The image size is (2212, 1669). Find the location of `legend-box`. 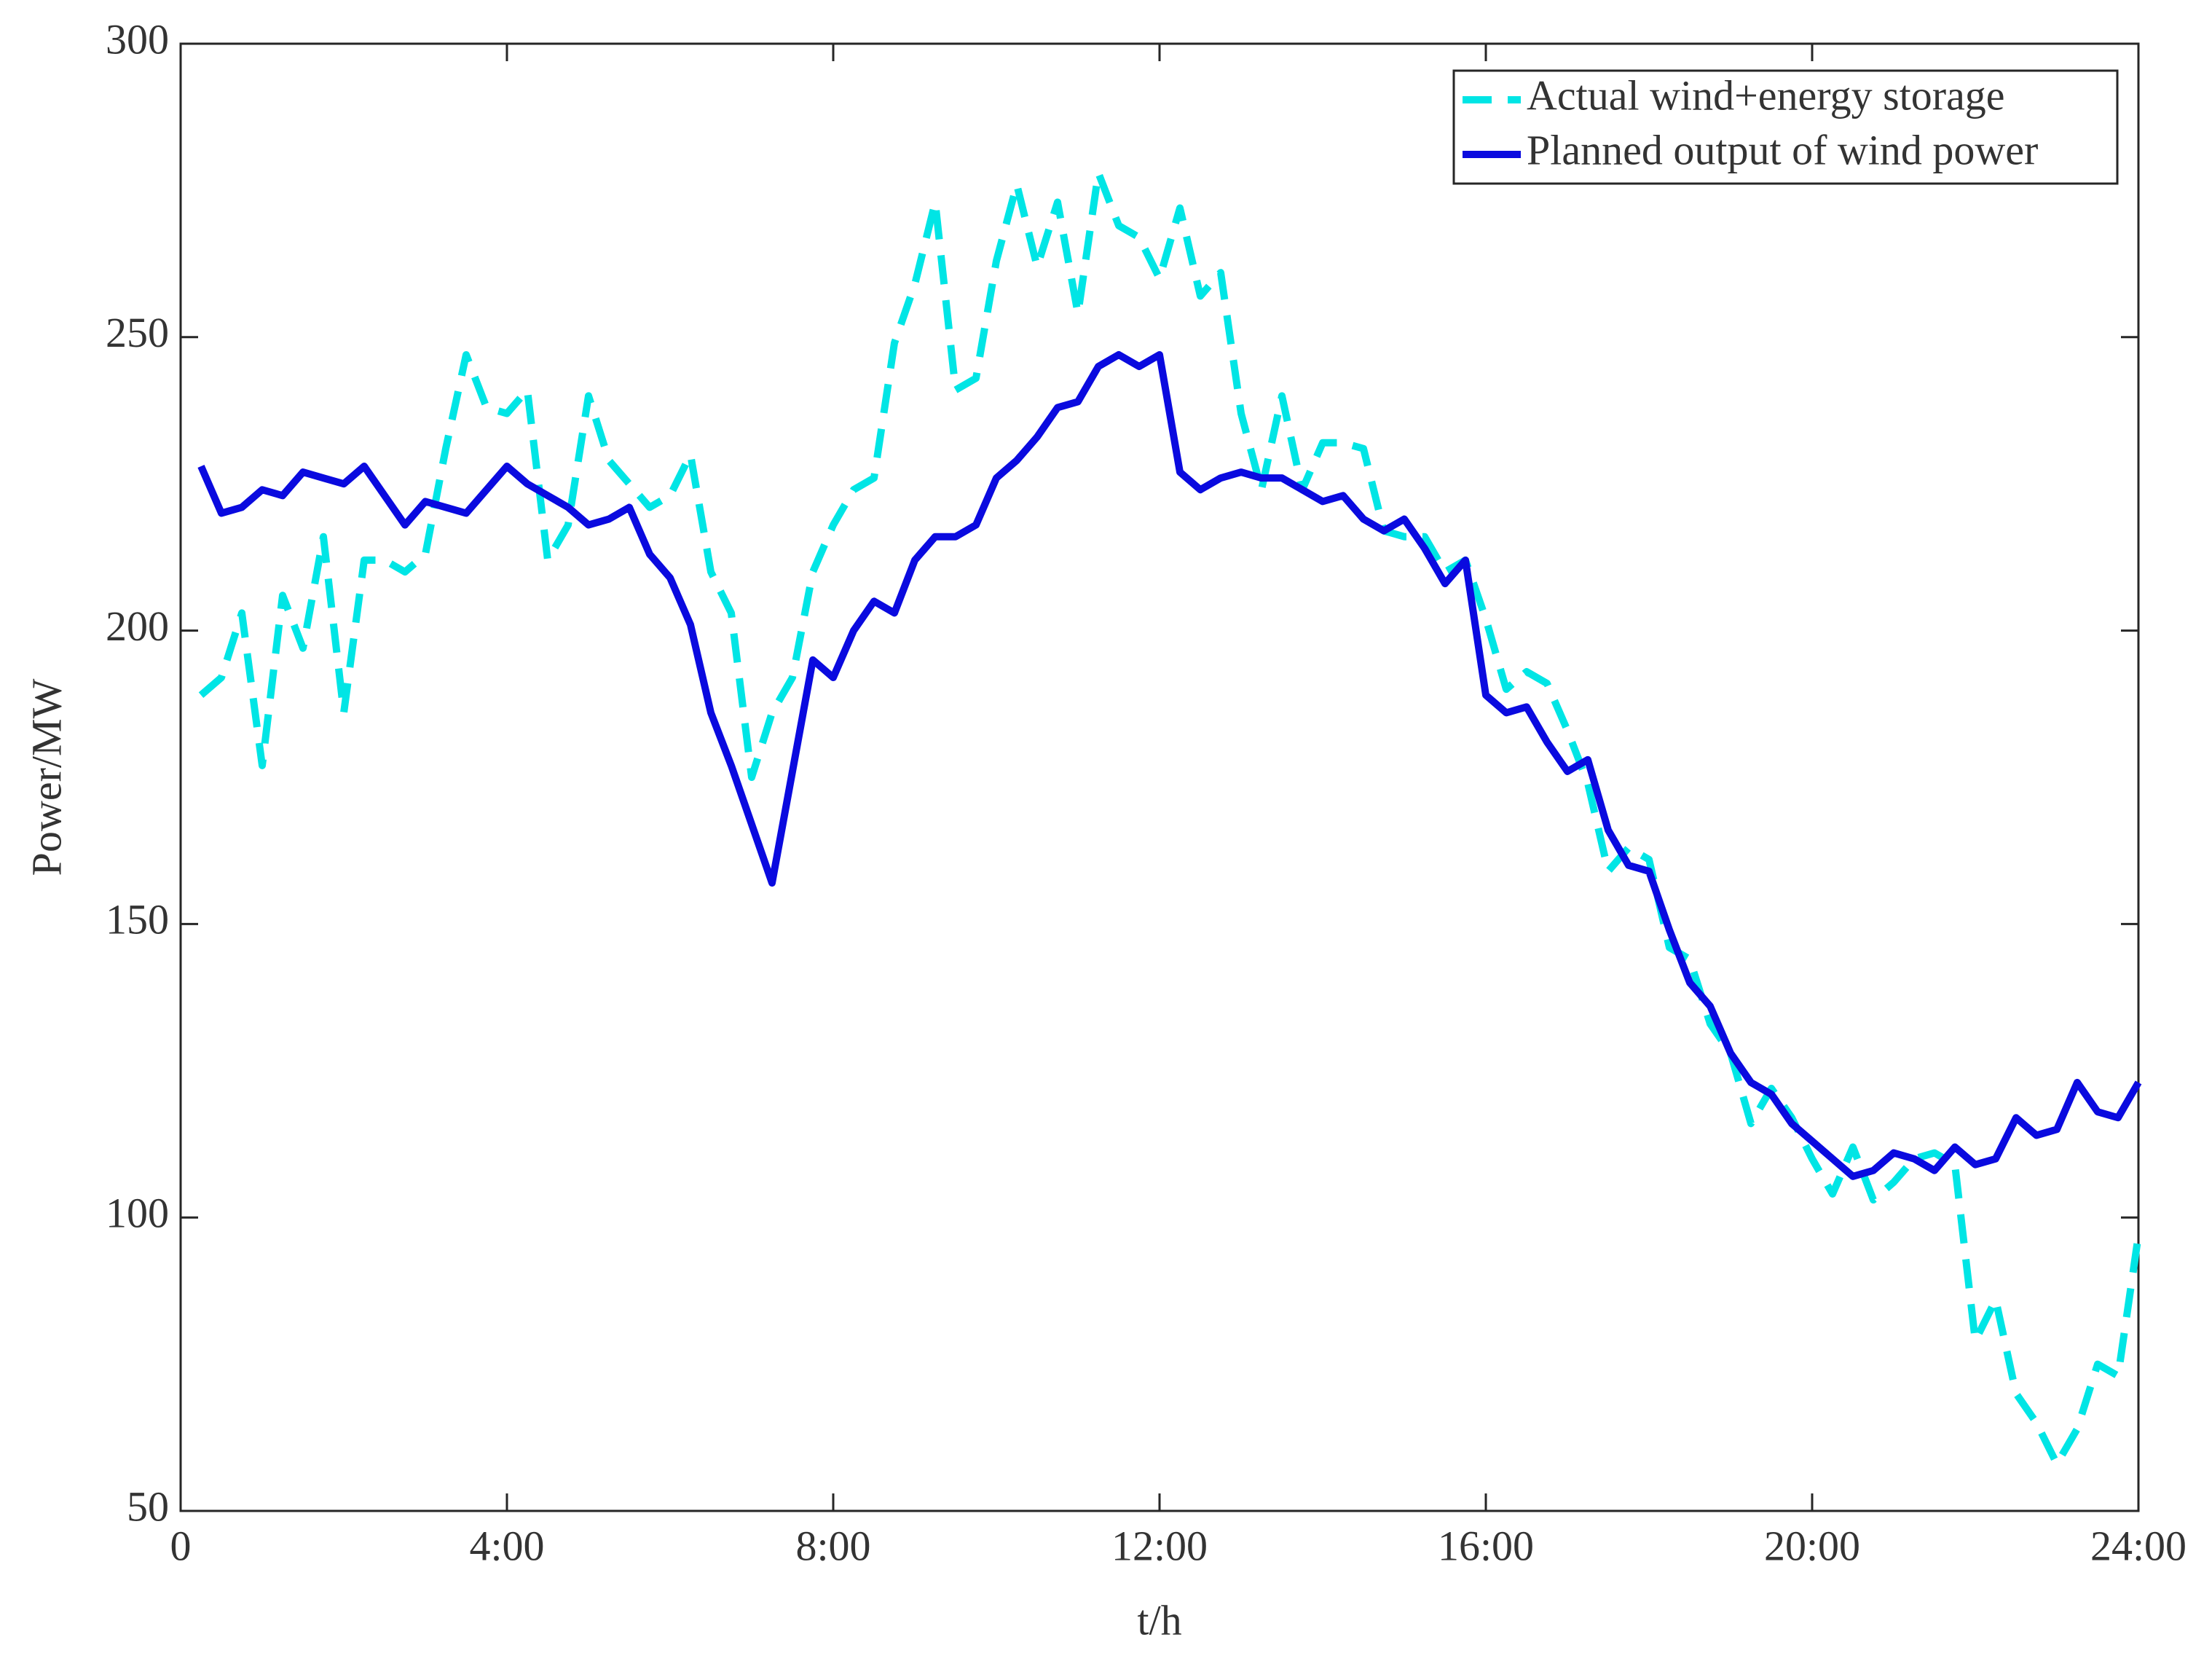

legend-box is located at coordinates (1785, 127).